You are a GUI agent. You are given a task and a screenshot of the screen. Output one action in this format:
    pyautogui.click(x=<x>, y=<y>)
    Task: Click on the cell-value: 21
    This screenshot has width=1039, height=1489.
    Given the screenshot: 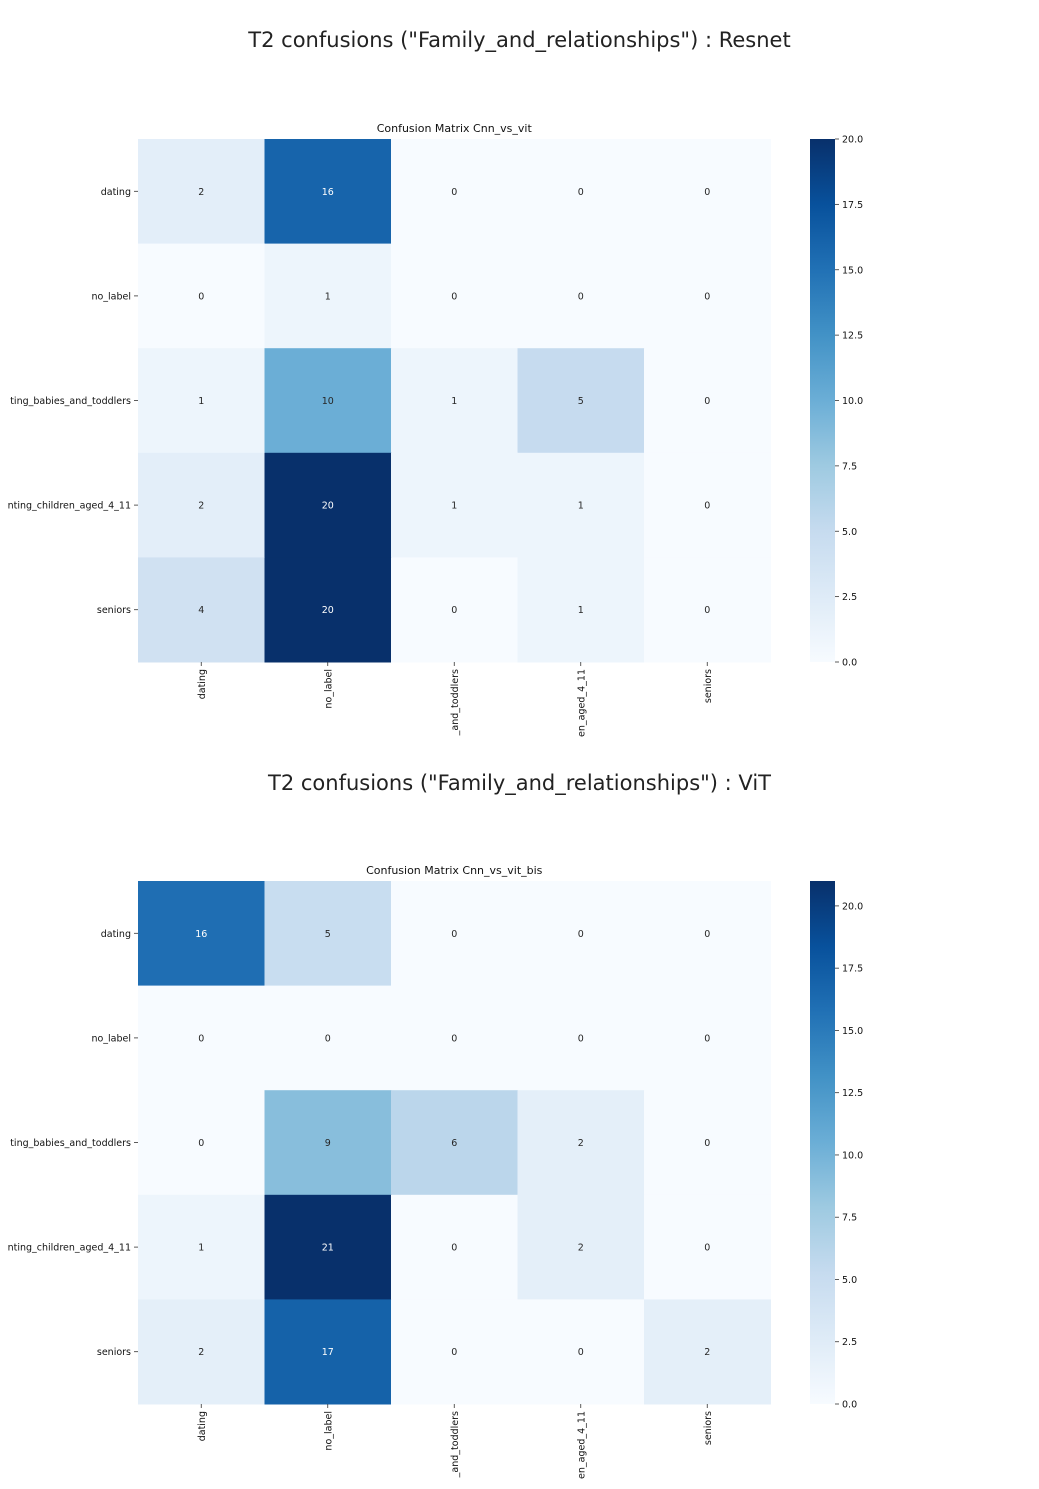 What is the action you would take?
    pyautogui.click(x=328, y=1248)
    